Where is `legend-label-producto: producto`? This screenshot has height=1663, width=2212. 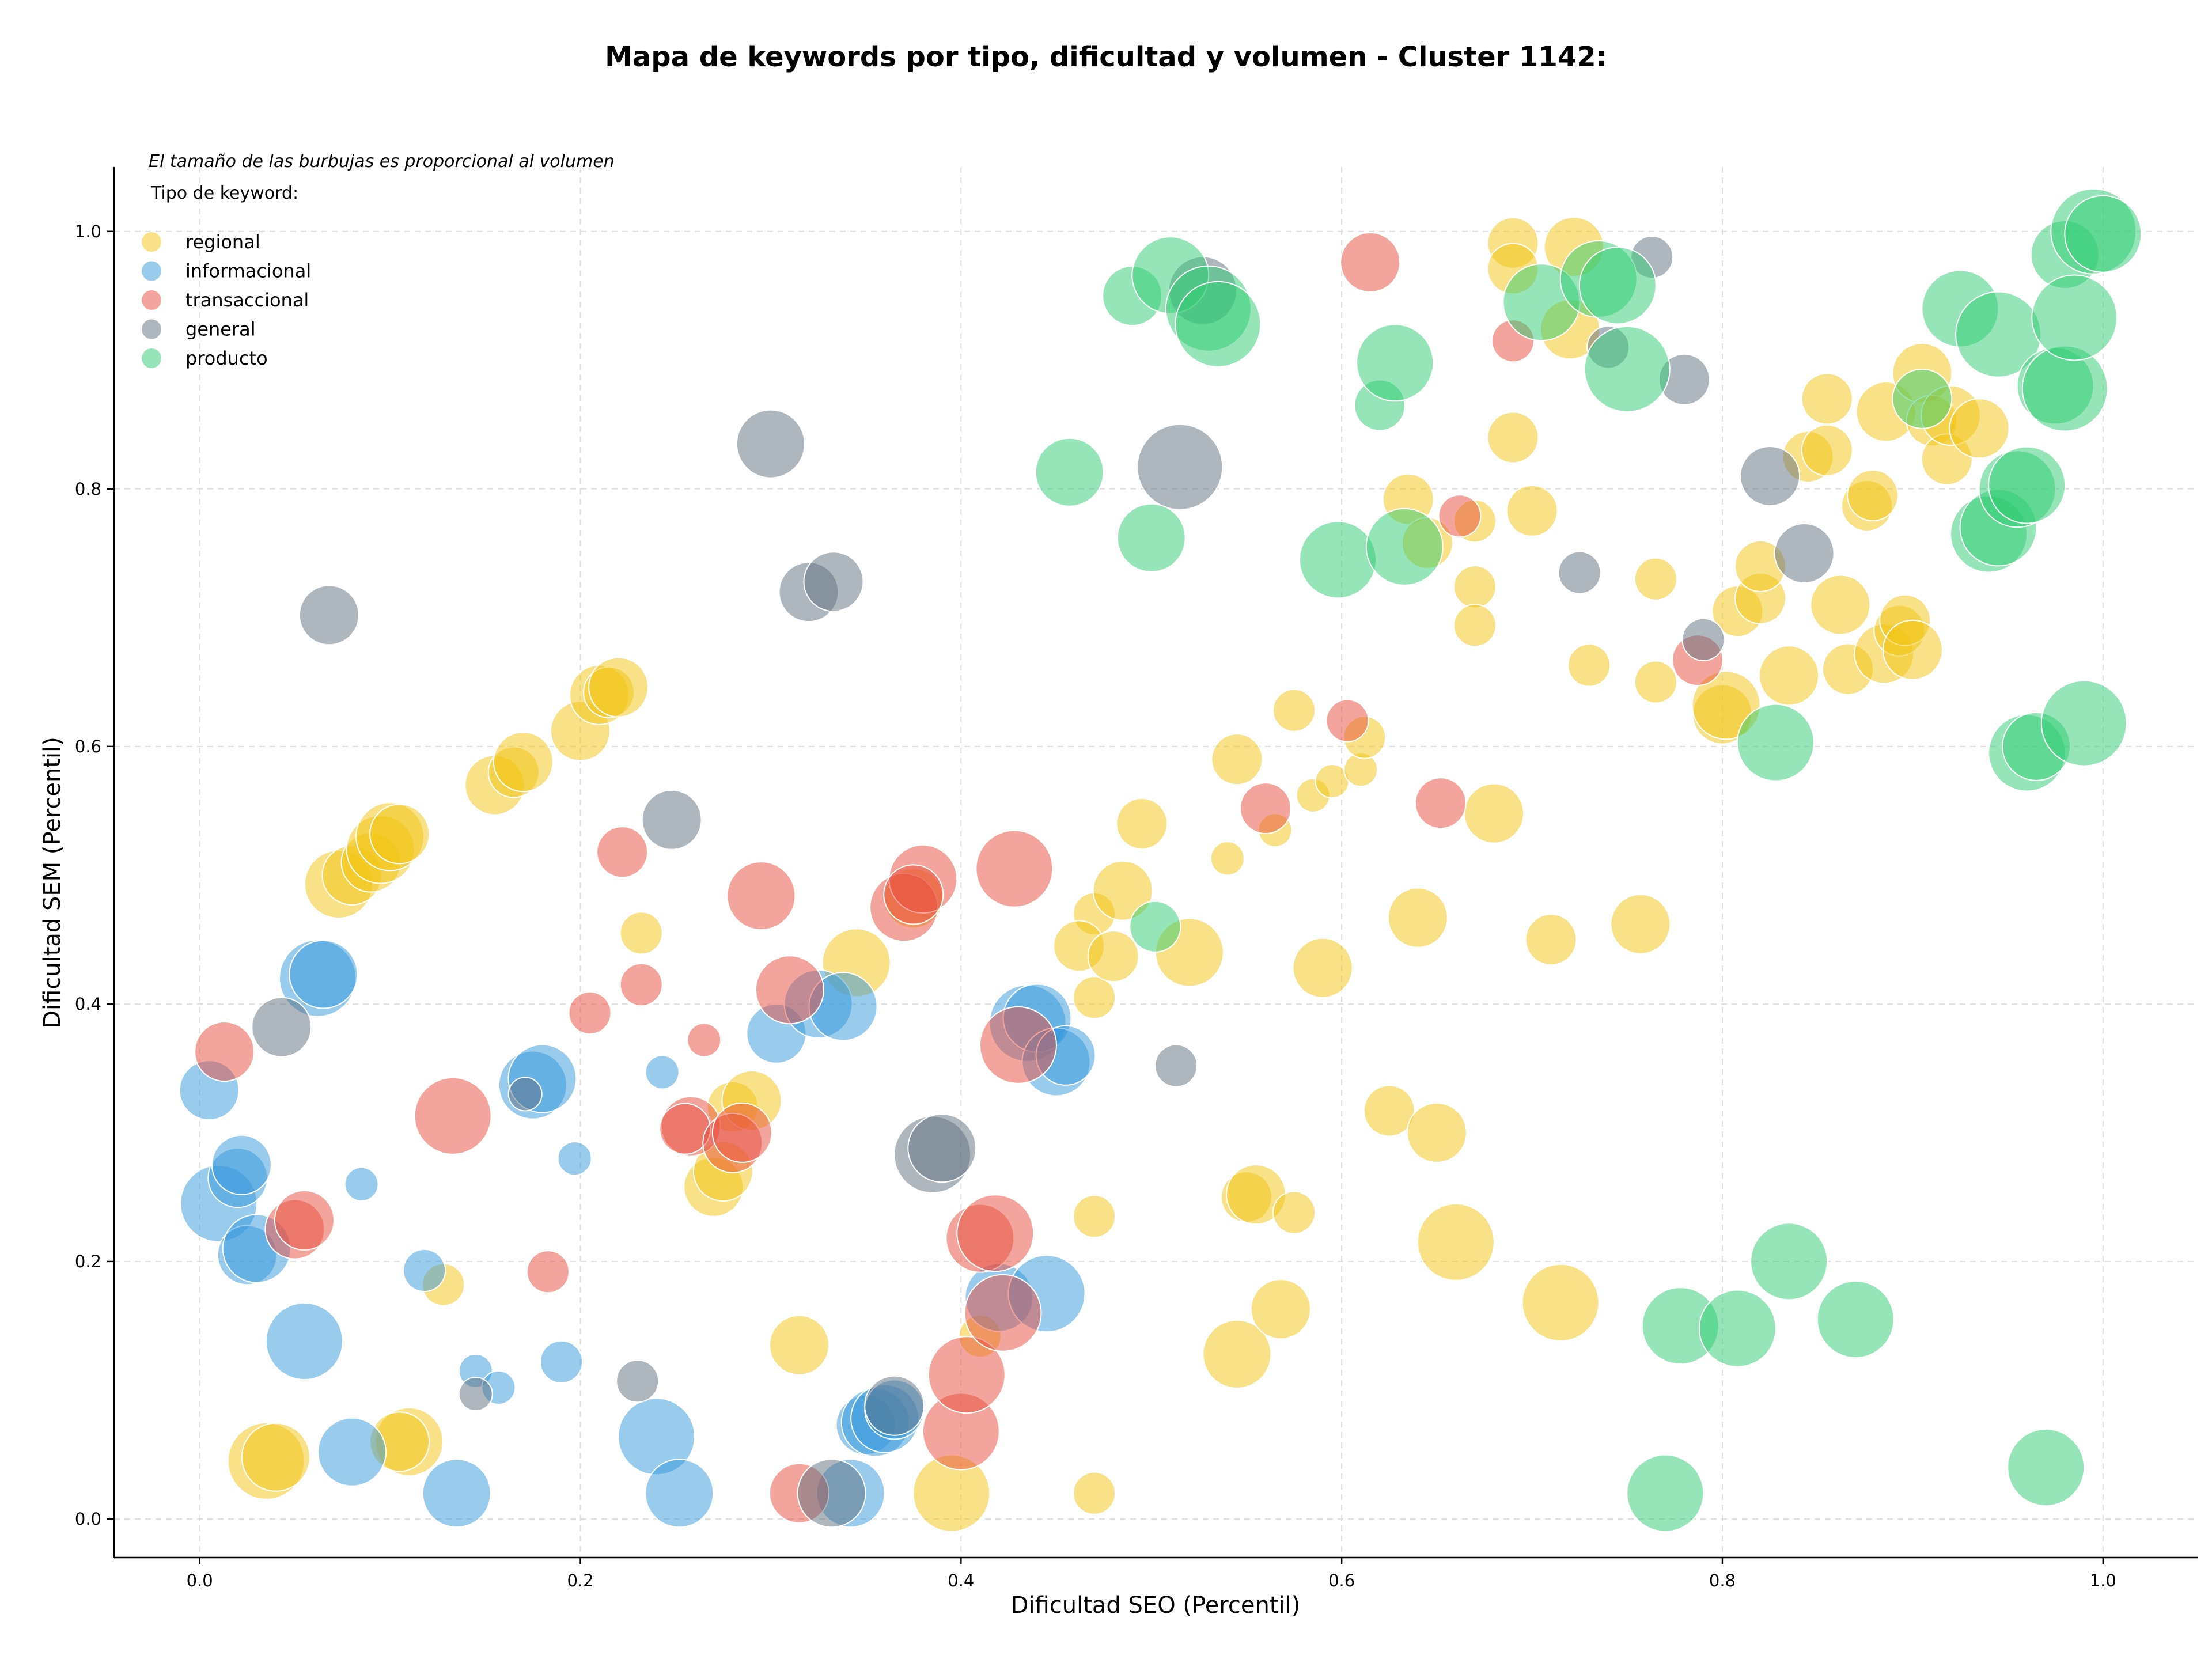 legend-label-producto: producto is located at coordinates (226, 358).